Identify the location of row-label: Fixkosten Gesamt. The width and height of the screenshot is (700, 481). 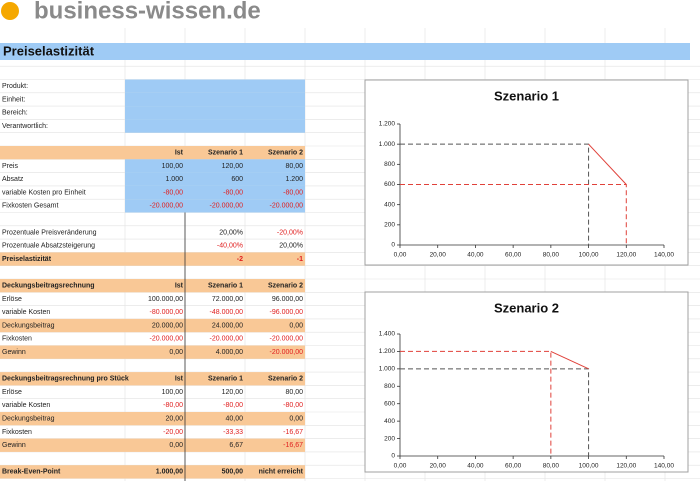
(30, 206).